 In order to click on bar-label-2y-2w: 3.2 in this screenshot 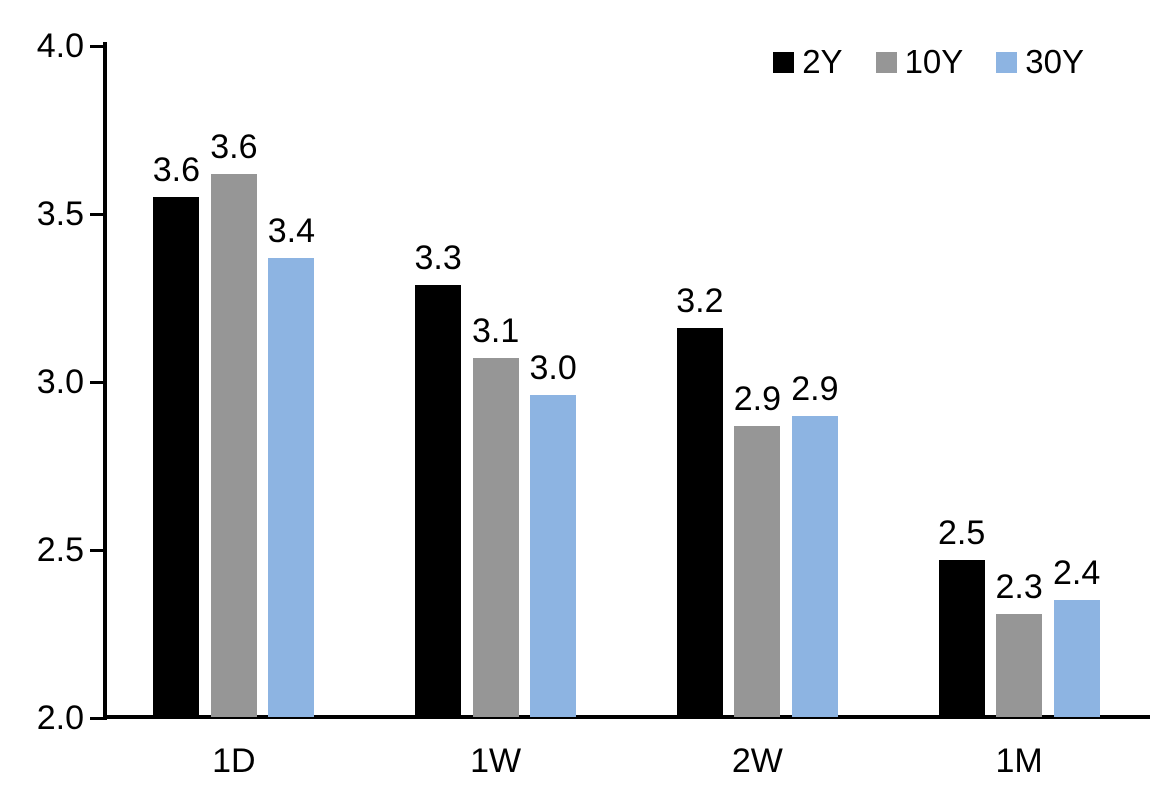, I will do `click(700, 301)`.